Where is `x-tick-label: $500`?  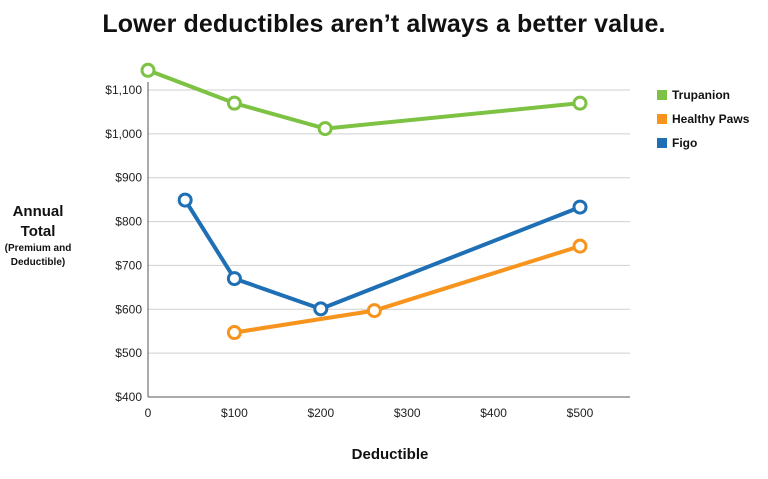
x-tick-label: $500 is located at coordinates (580, 413).